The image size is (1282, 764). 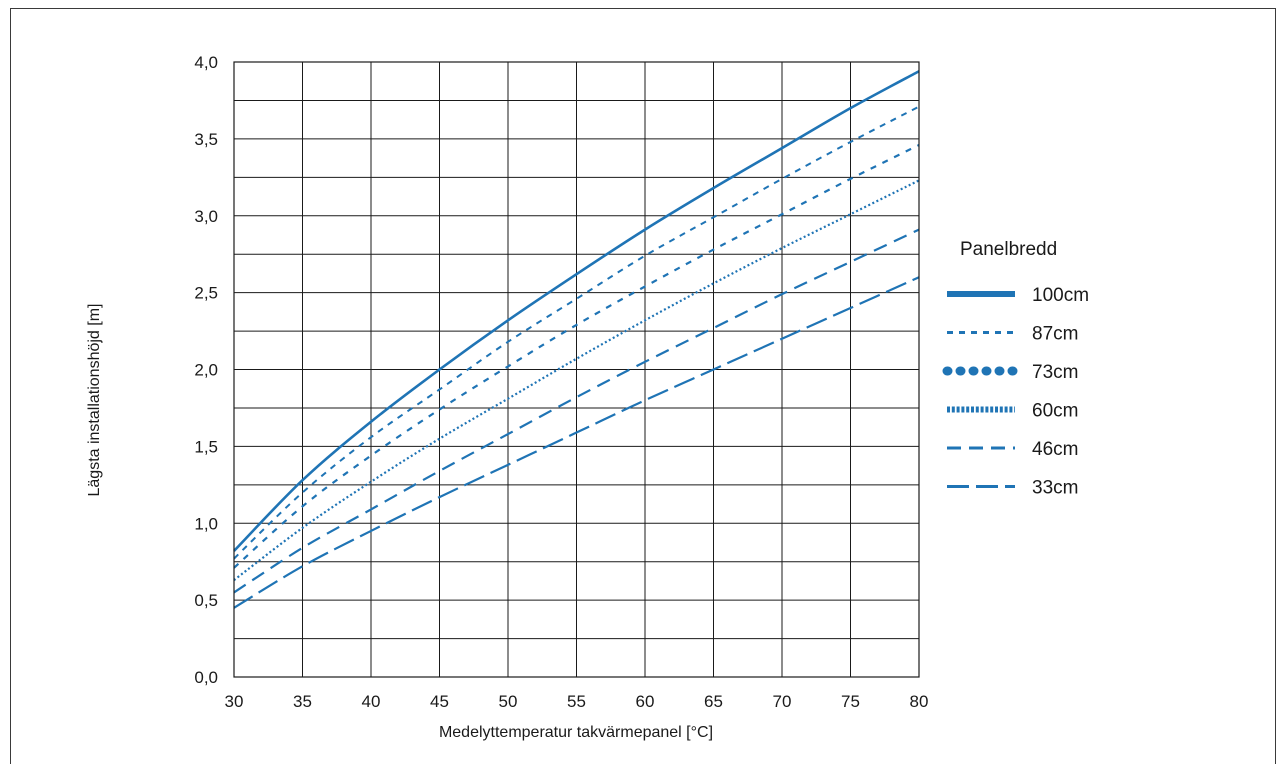 I want to click on y-tick-label: 2,0, so click(x=206, y=370).